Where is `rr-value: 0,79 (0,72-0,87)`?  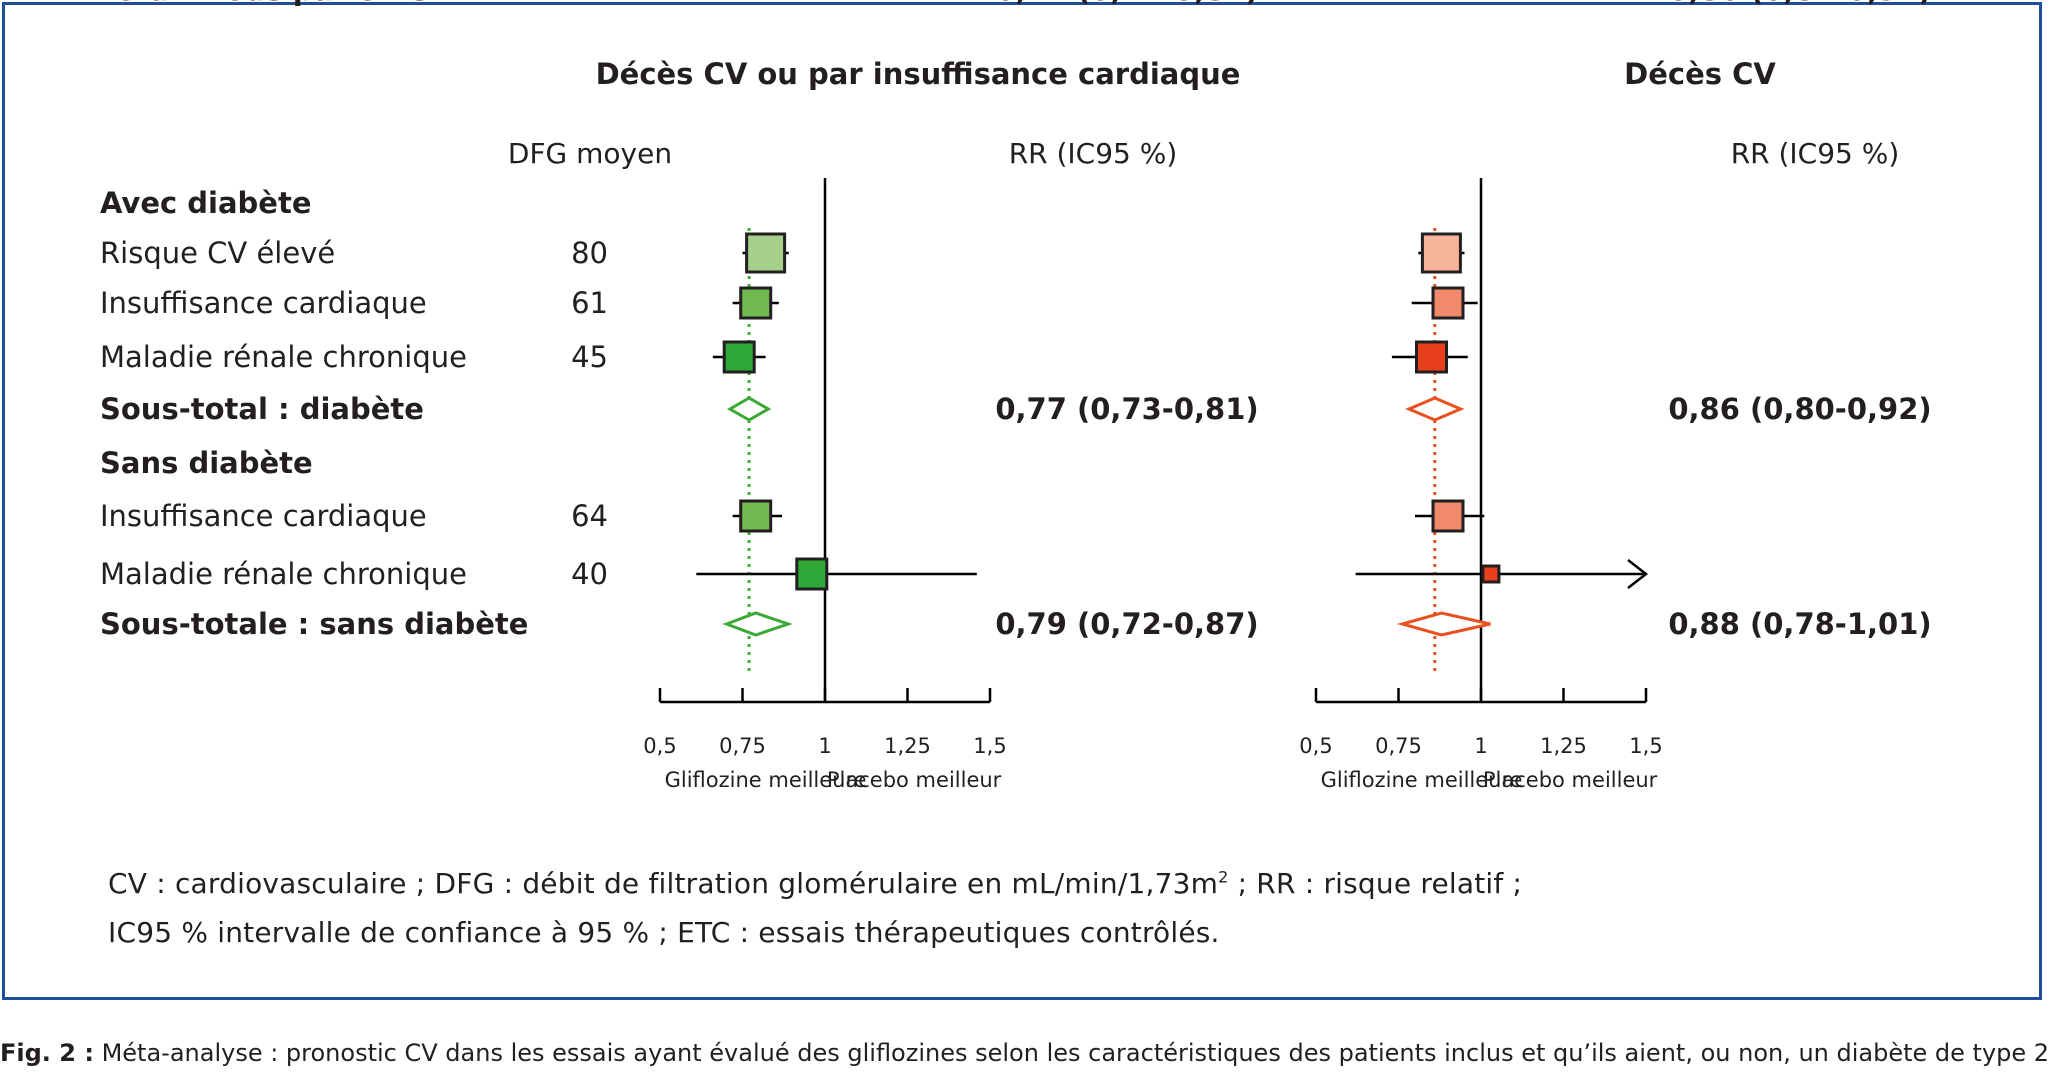 rr-value: 0,79 (0,72-0,87) is located at coordinates (1126, 624).